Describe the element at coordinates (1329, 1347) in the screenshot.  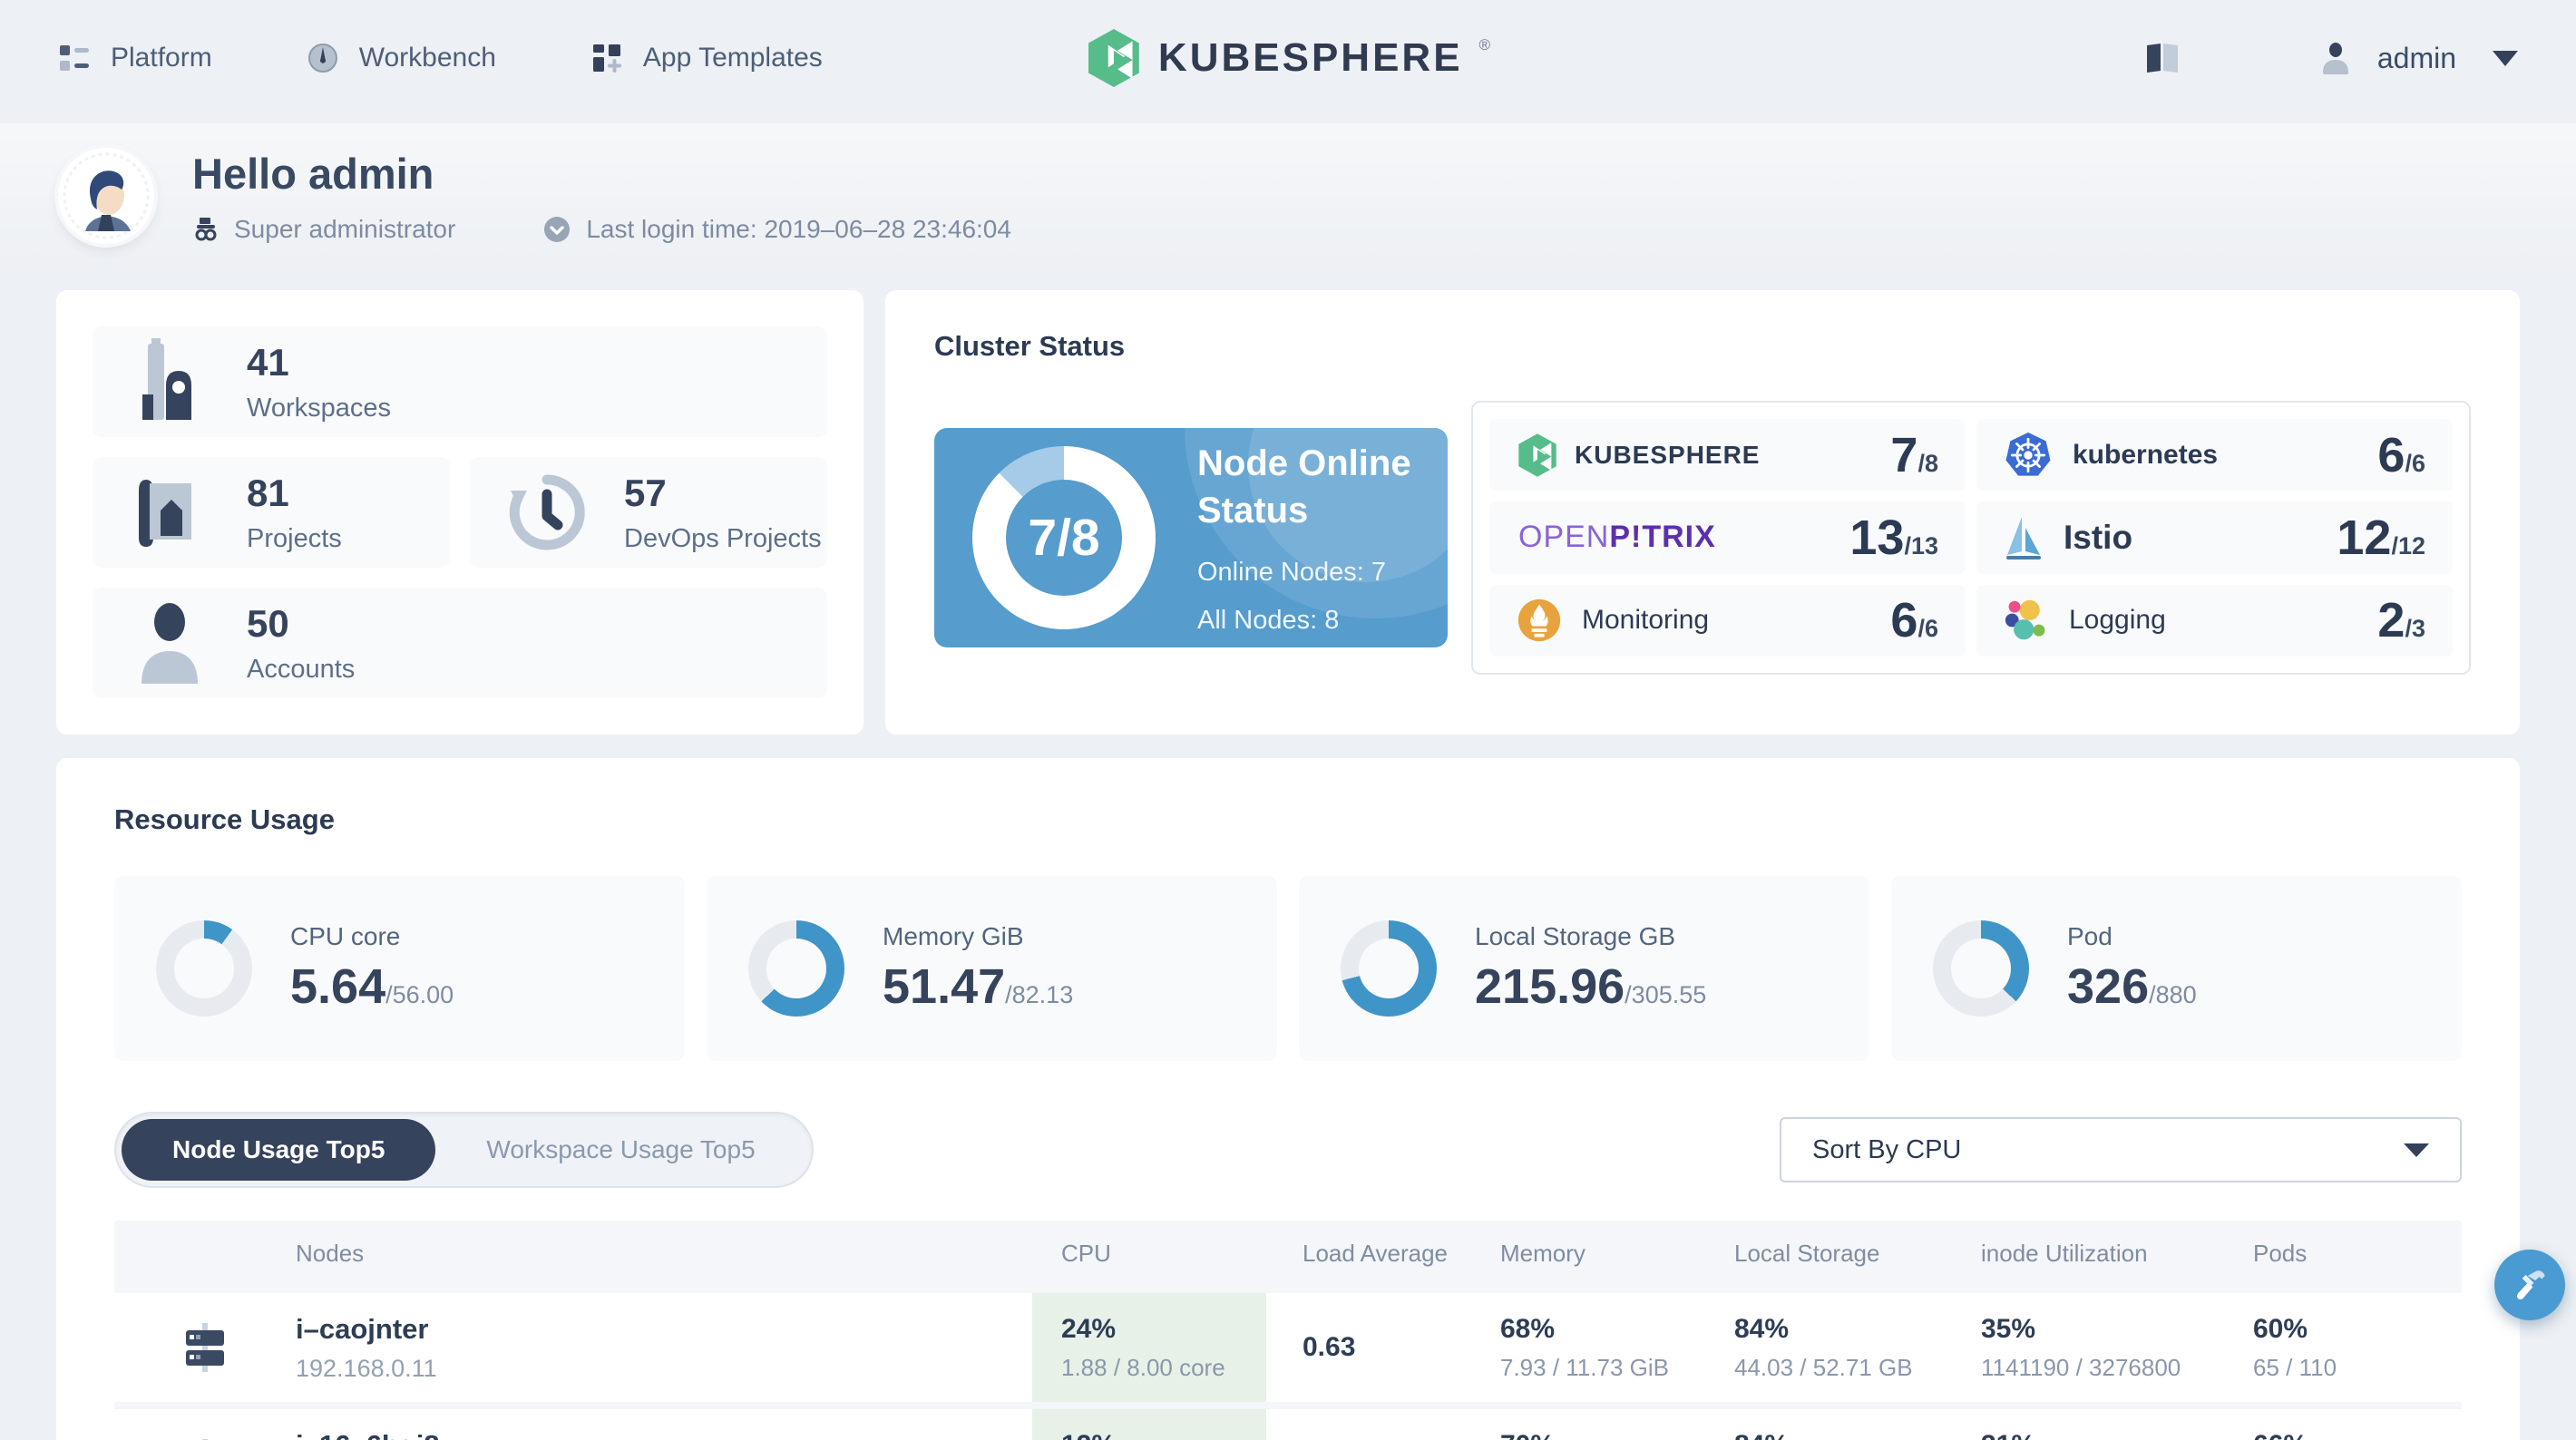
I see `load-average: 0.63` at that location.